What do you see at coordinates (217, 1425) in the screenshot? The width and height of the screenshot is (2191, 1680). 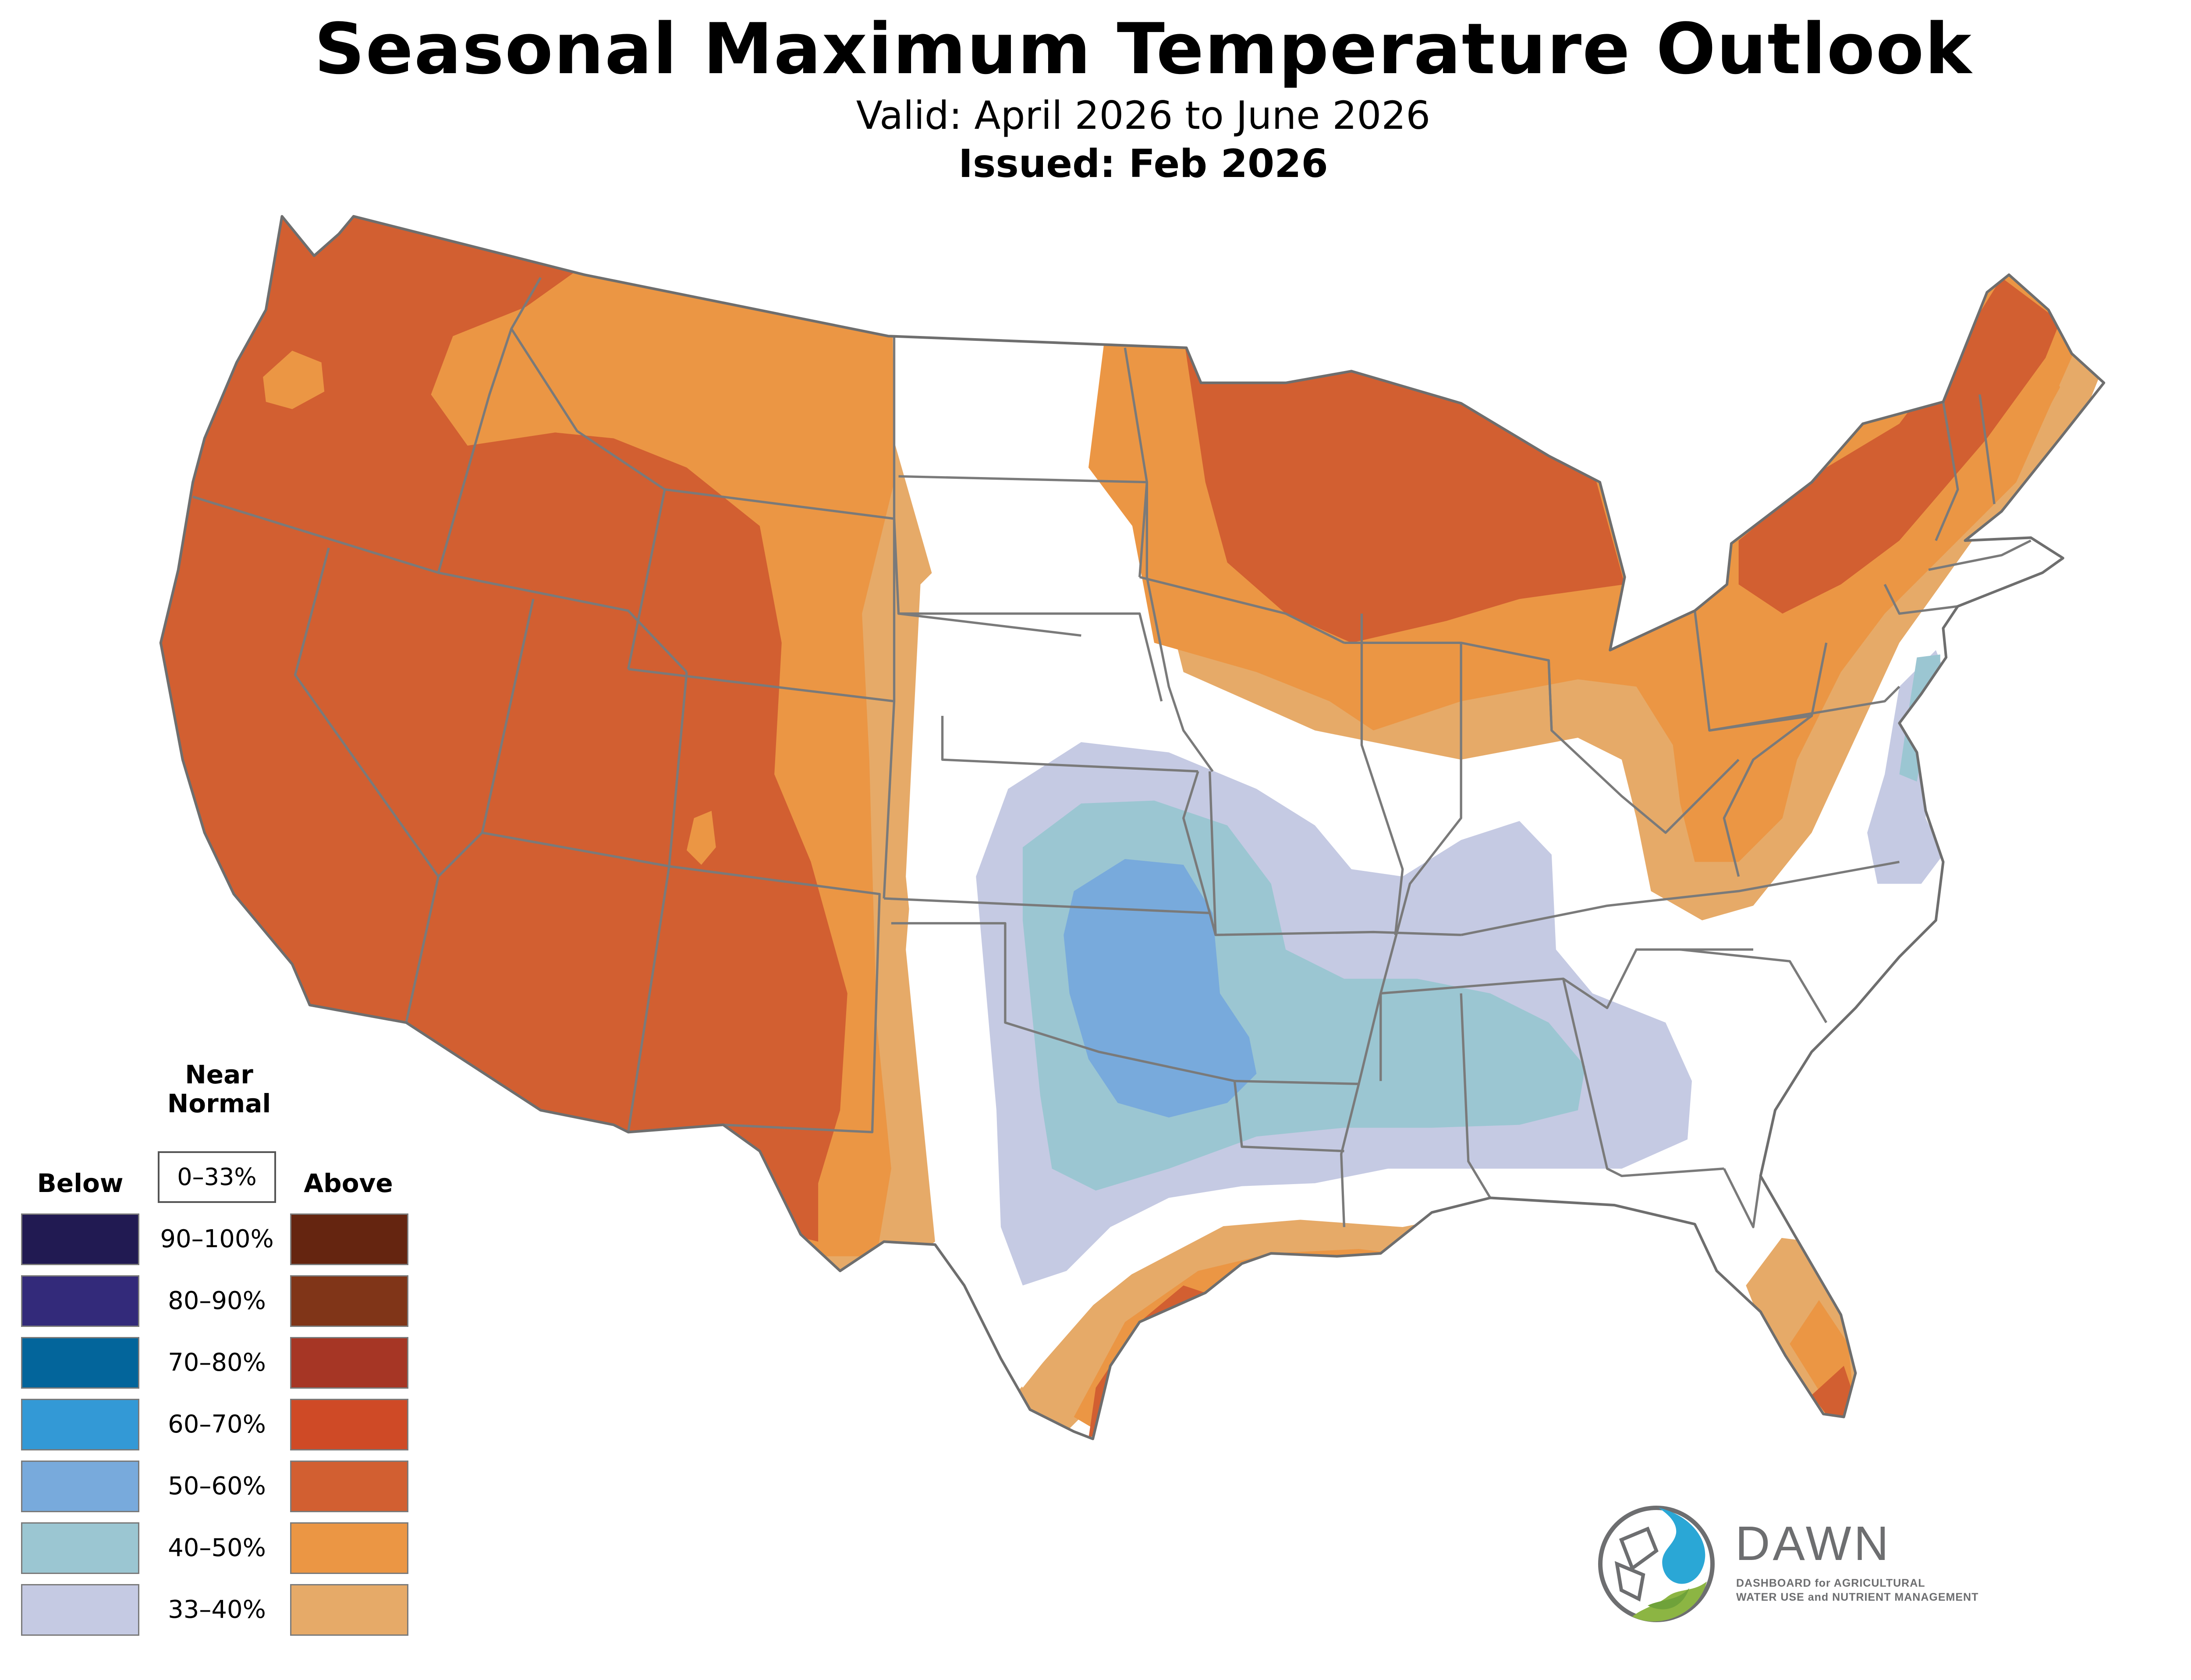 I see `legend-range-label: 60–70%` at bounding box center [217, 1425].